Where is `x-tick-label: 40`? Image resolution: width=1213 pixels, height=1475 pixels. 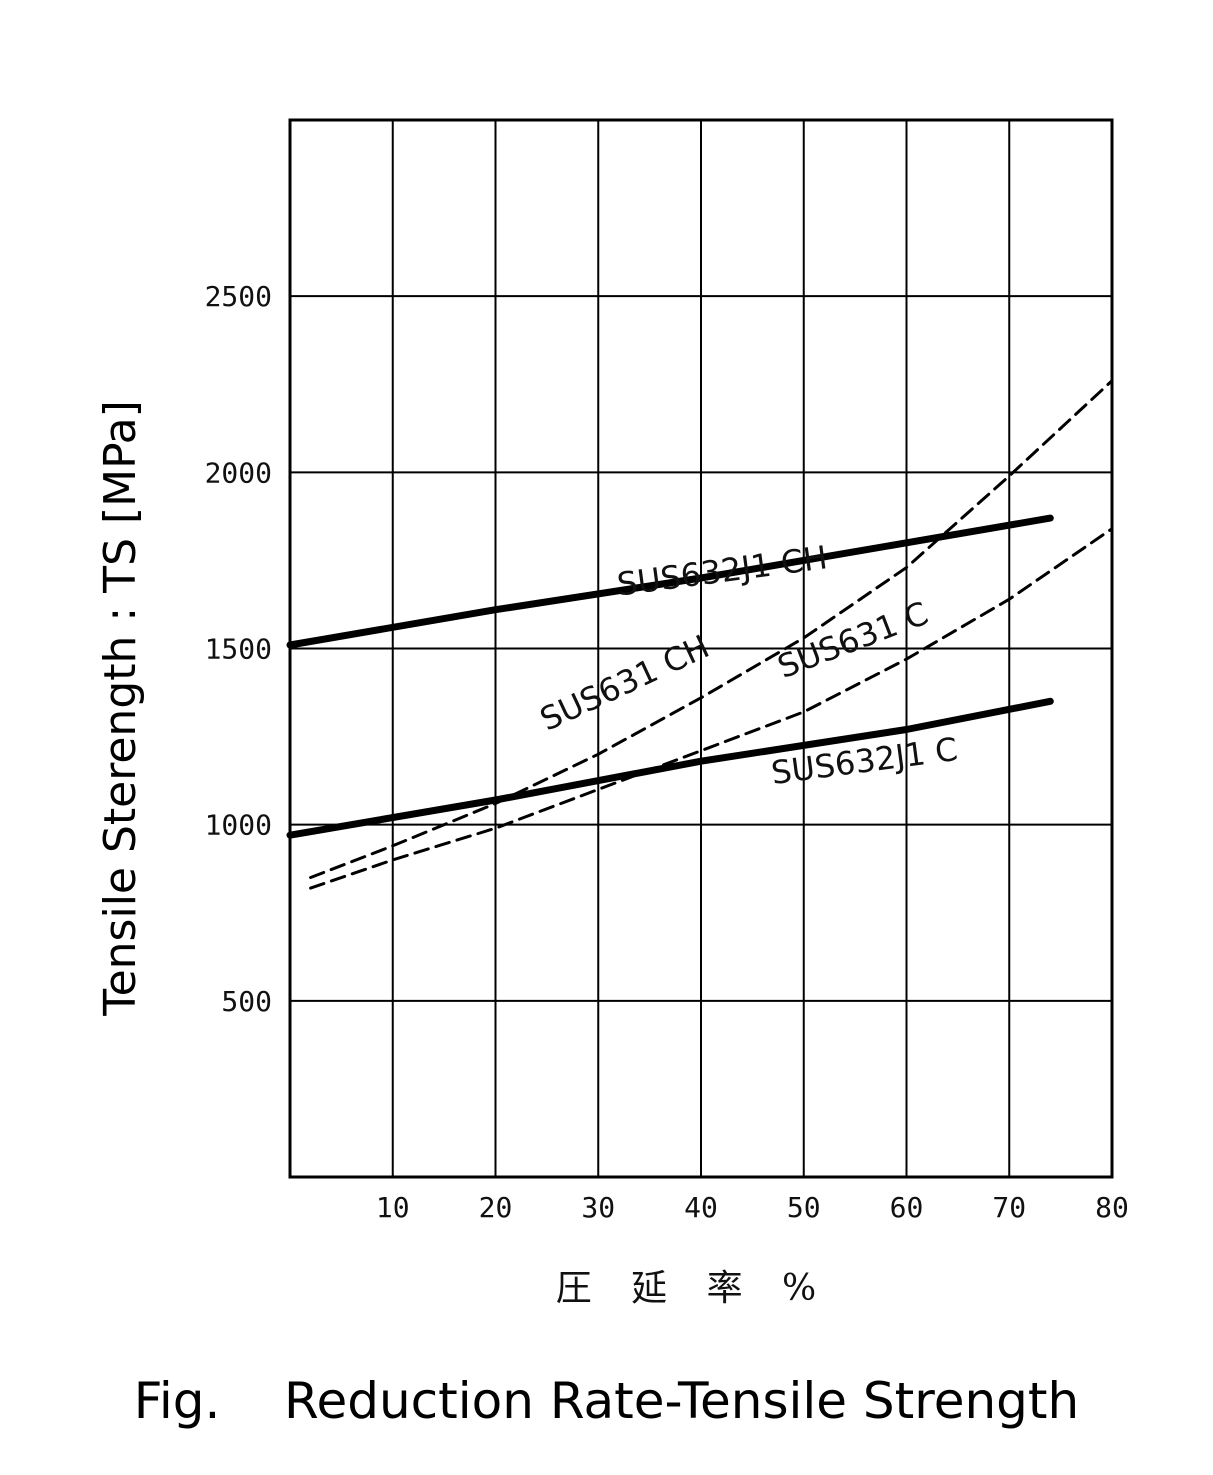 x-tick-label: 40 is located at coordinates (701, 1207).